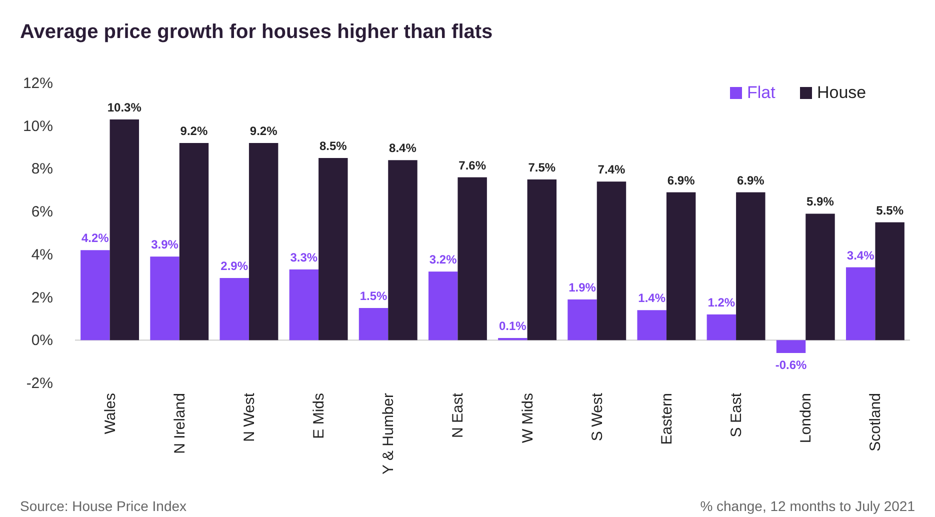 This screenshot has width=935, height=517. Describe the element at coordinates (860, 255) in the screenshot. I see `data-label: 3.4%` at that location.